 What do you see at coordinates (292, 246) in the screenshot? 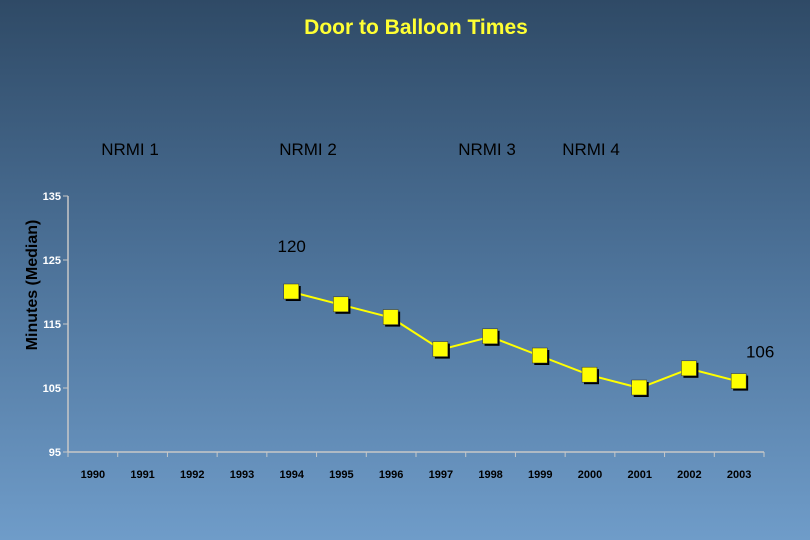
I see `data-label: 120` at bounding box center [292, 246].